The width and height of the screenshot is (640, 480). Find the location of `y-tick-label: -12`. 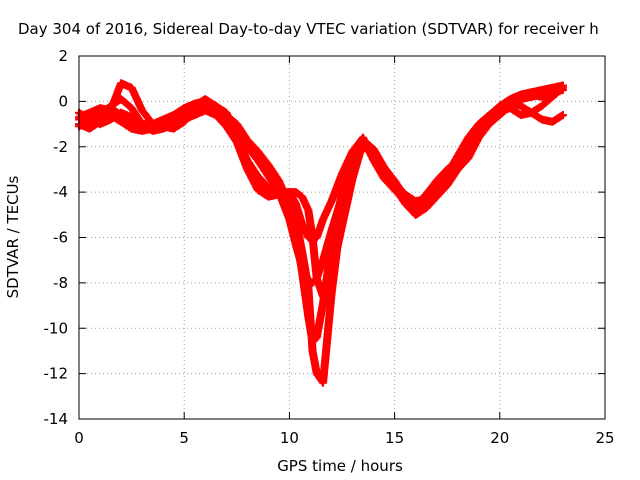

y-tick-label: -12 is located at coordinates (56, 374).